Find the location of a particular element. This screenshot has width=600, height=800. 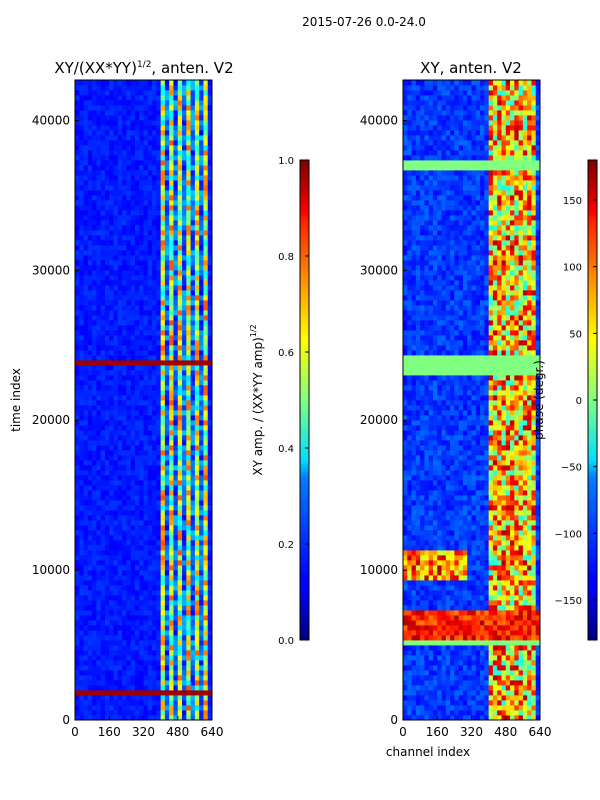

phase-xlabel: channel index is located at coordinates (428, 752).